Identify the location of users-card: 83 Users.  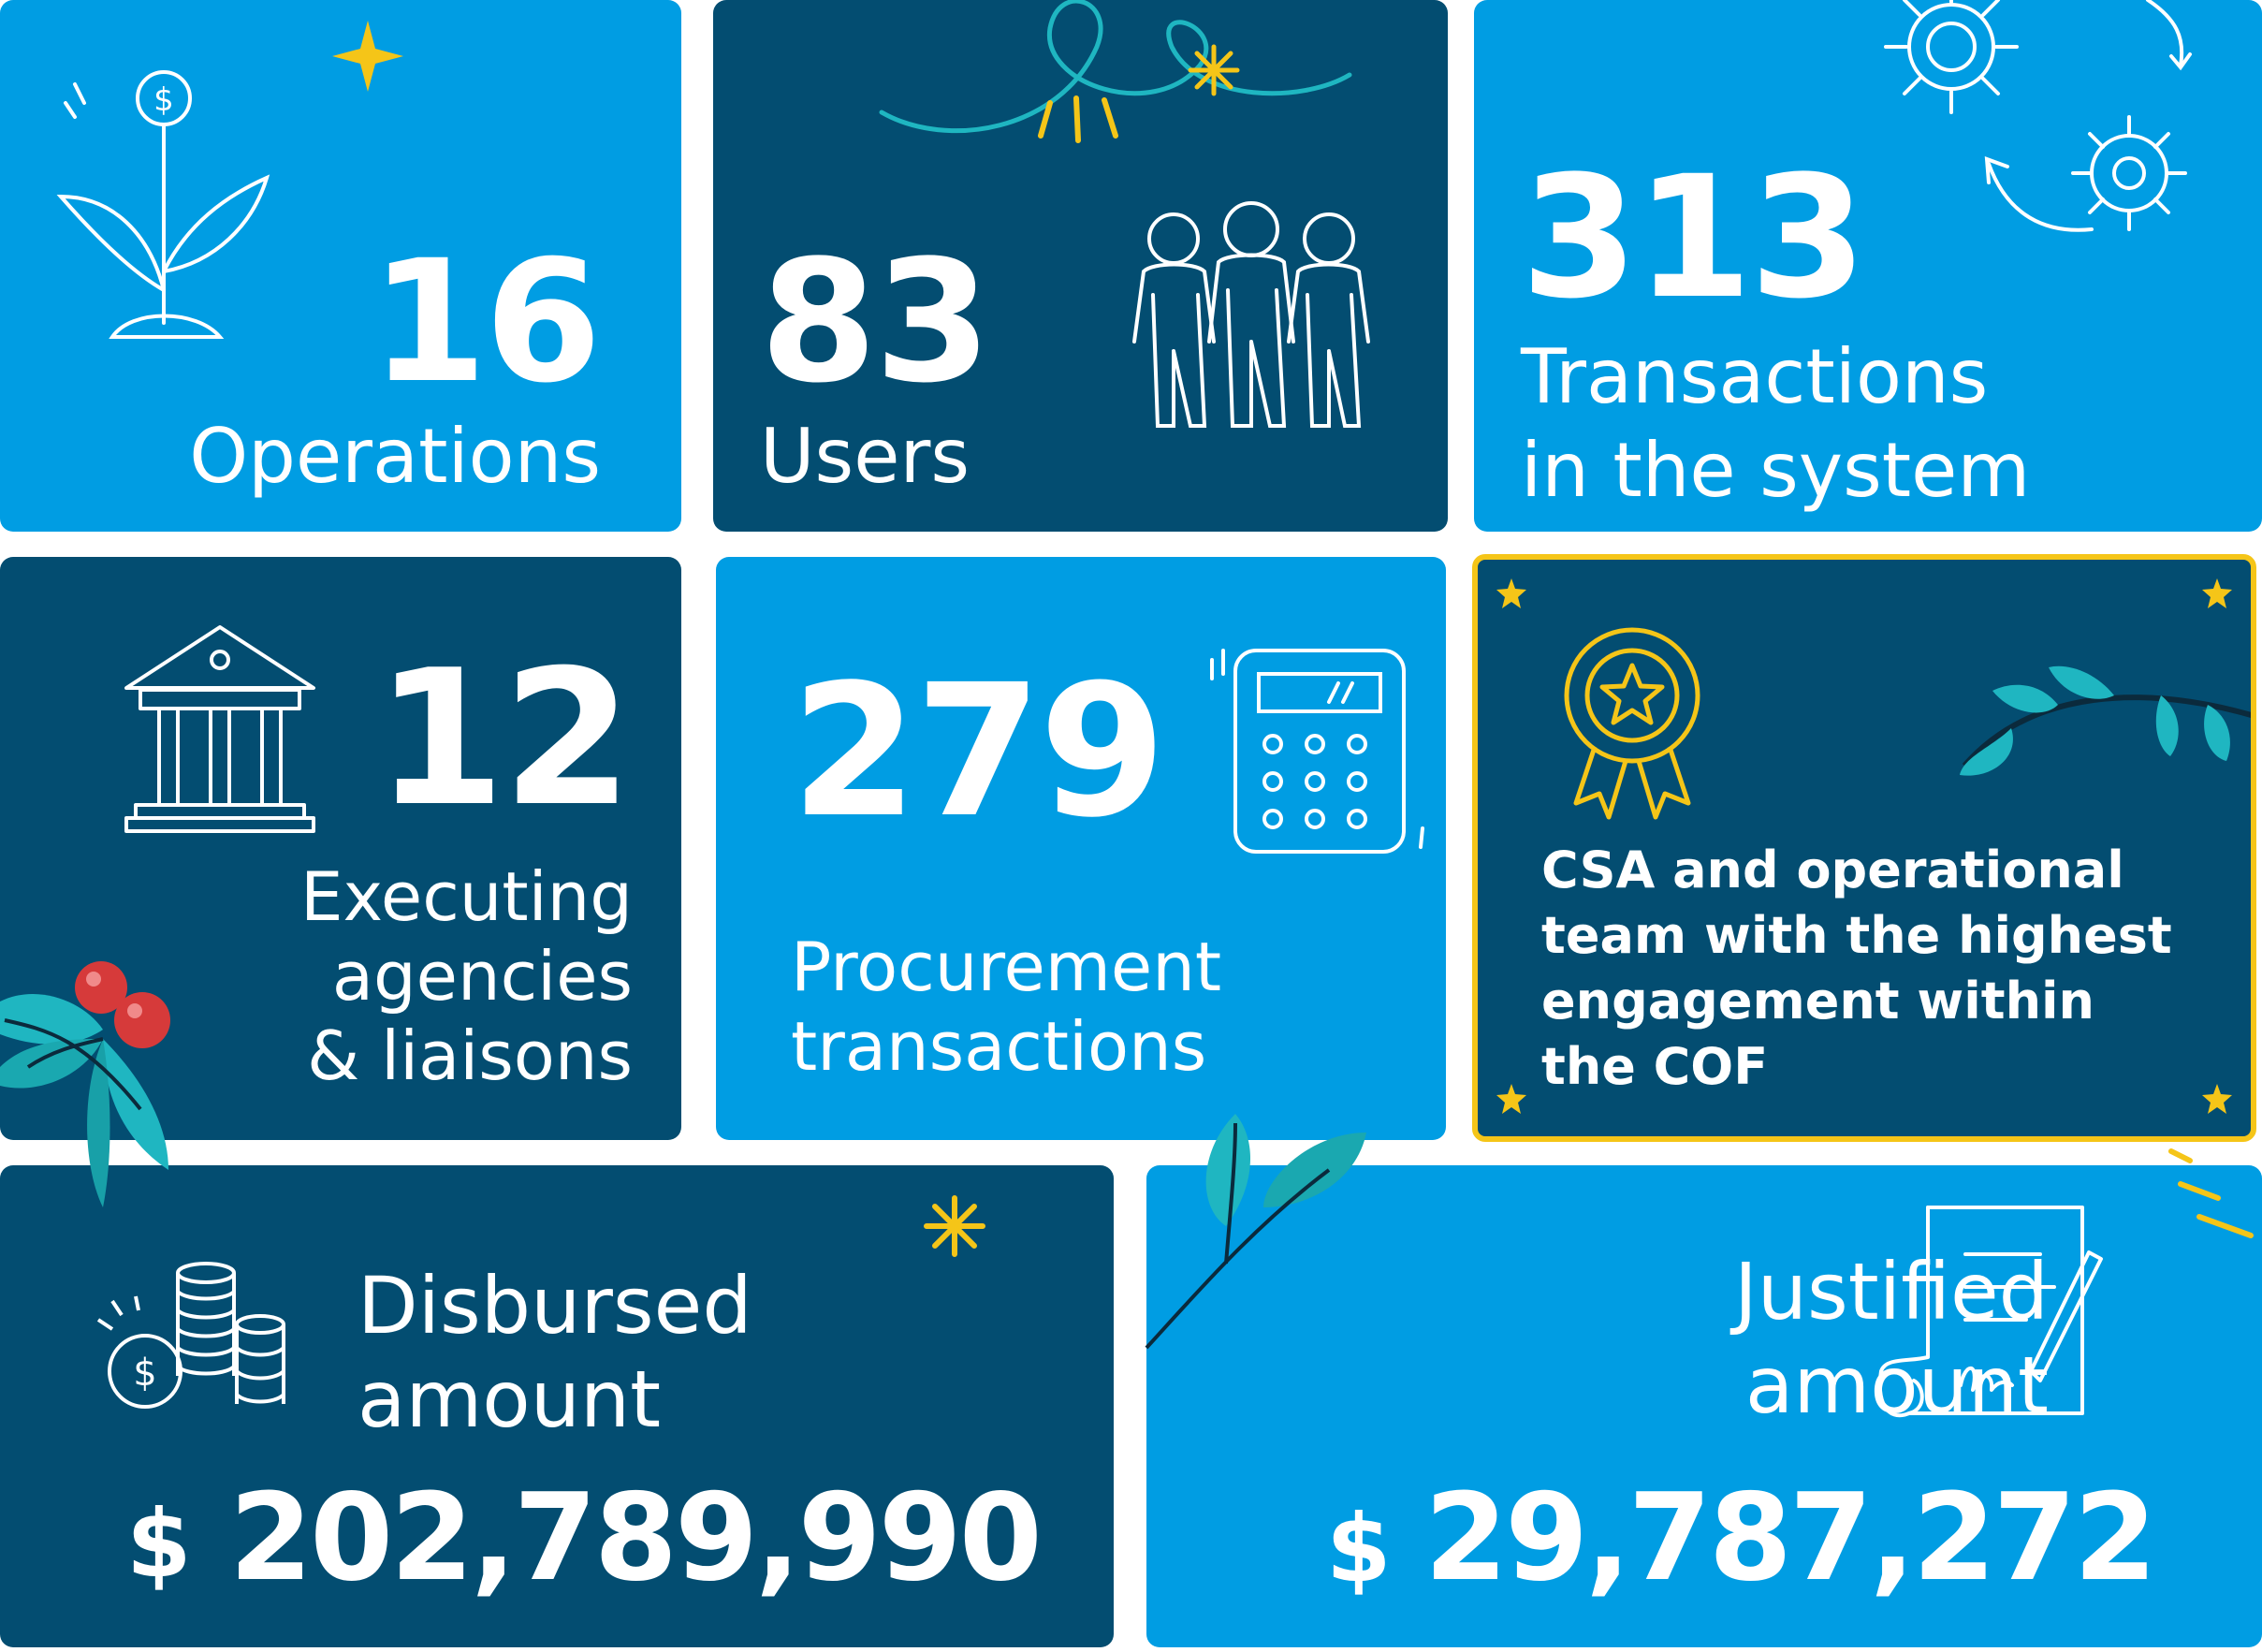
(1080, 266).